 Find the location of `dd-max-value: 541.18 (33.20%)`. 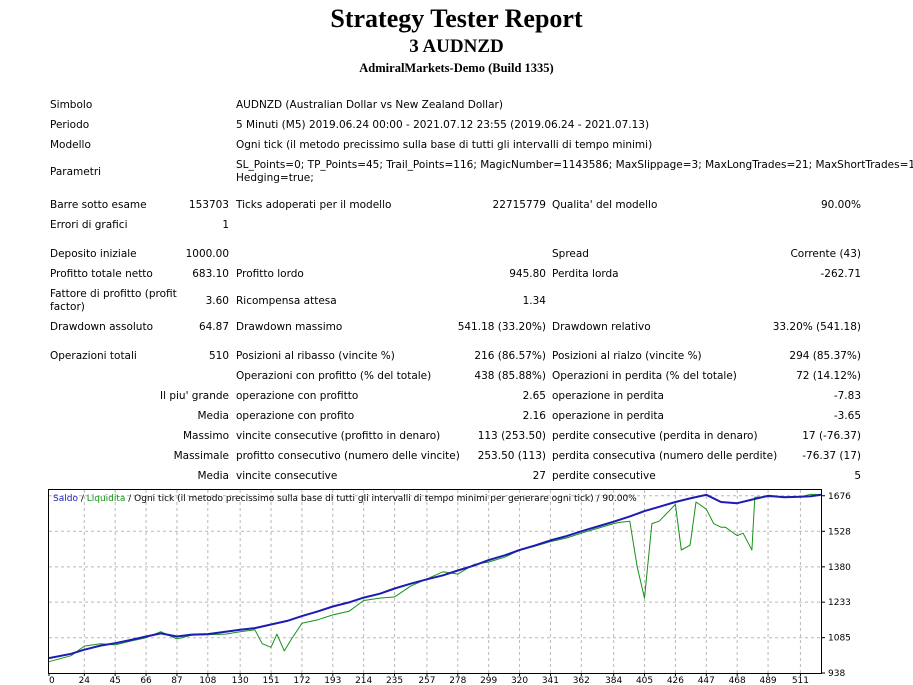

dd-max-value: 541.18 (33.20%) is located at coordinates (501, 327).